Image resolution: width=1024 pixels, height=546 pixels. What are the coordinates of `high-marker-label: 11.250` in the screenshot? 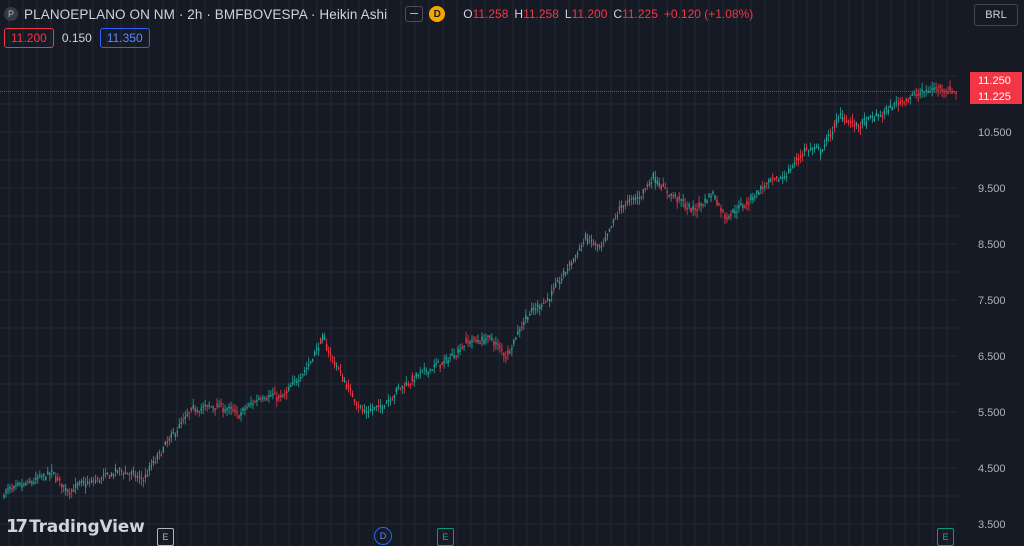 It's located at (994, 81).